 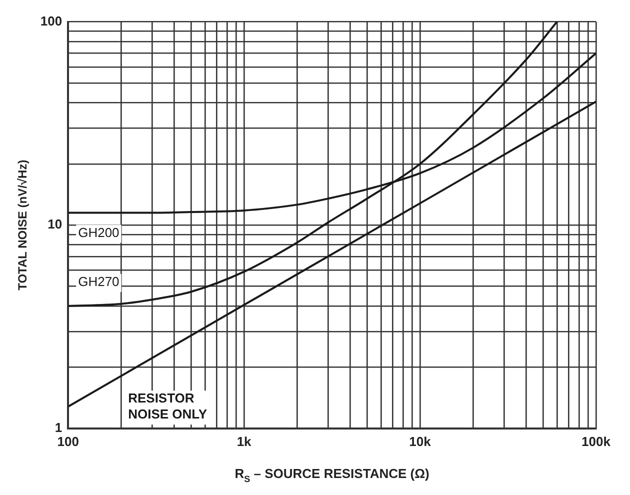 I want to click on x-tick-label: 100, so click(x=68, y=441).